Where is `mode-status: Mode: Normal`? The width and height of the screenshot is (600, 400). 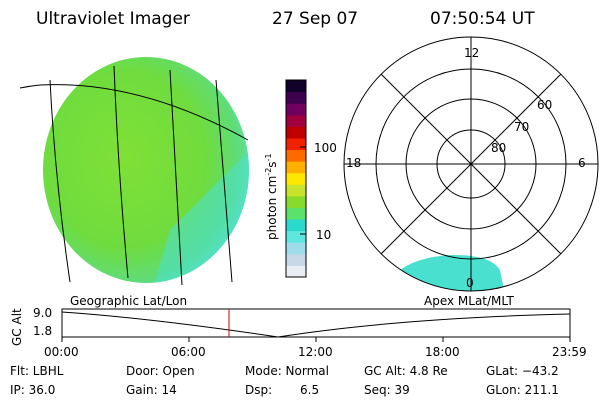 mode-status: Mode: Normal is located at coordinates (287, 371).